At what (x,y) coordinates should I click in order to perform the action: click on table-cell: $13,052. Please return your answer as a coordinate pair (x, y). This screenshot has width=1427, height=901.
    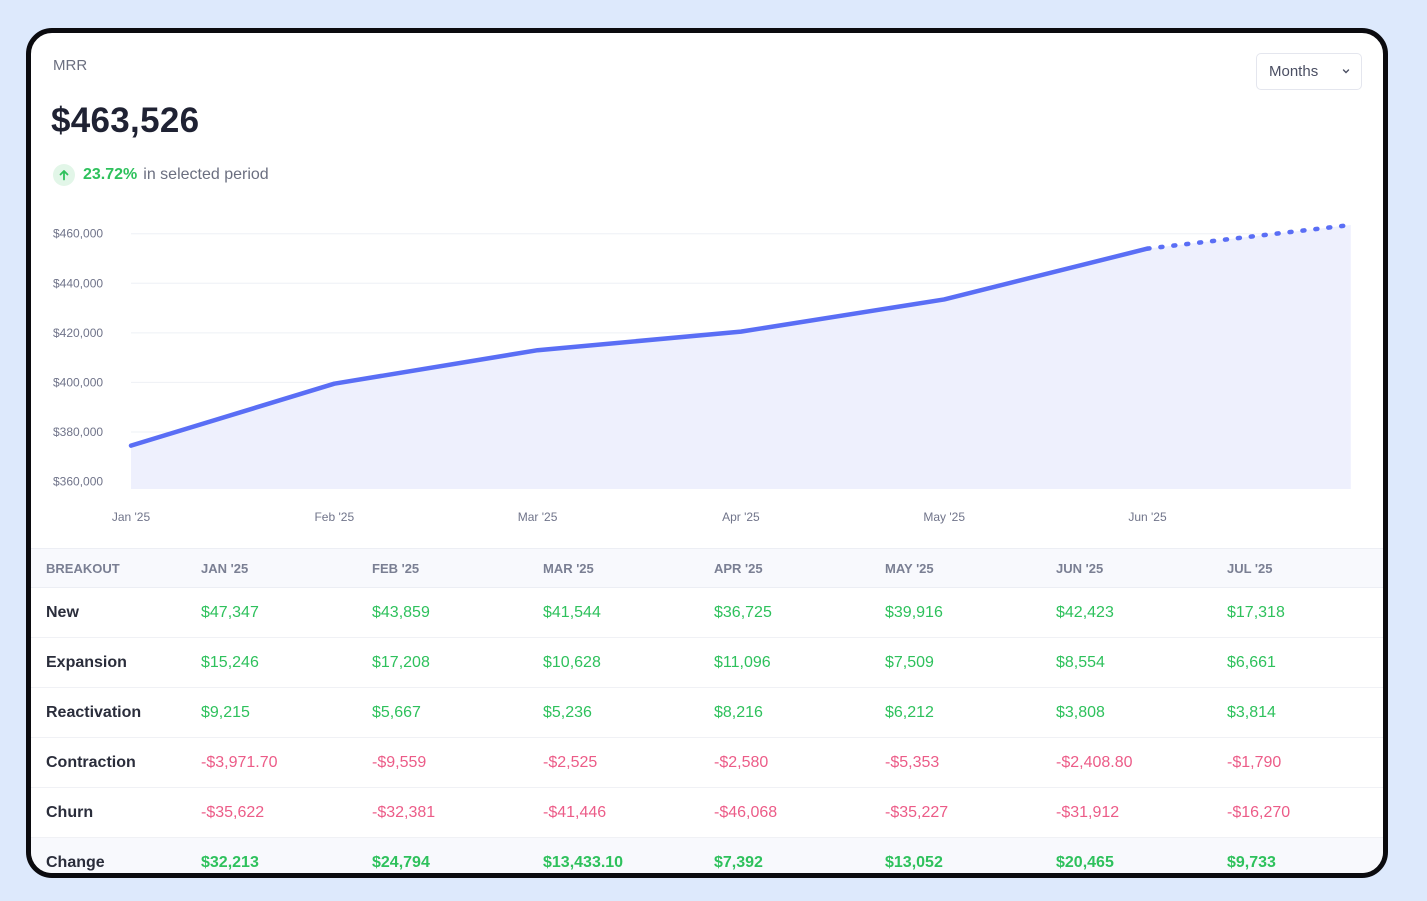
    Looking at the image, I should click on (970, 855).